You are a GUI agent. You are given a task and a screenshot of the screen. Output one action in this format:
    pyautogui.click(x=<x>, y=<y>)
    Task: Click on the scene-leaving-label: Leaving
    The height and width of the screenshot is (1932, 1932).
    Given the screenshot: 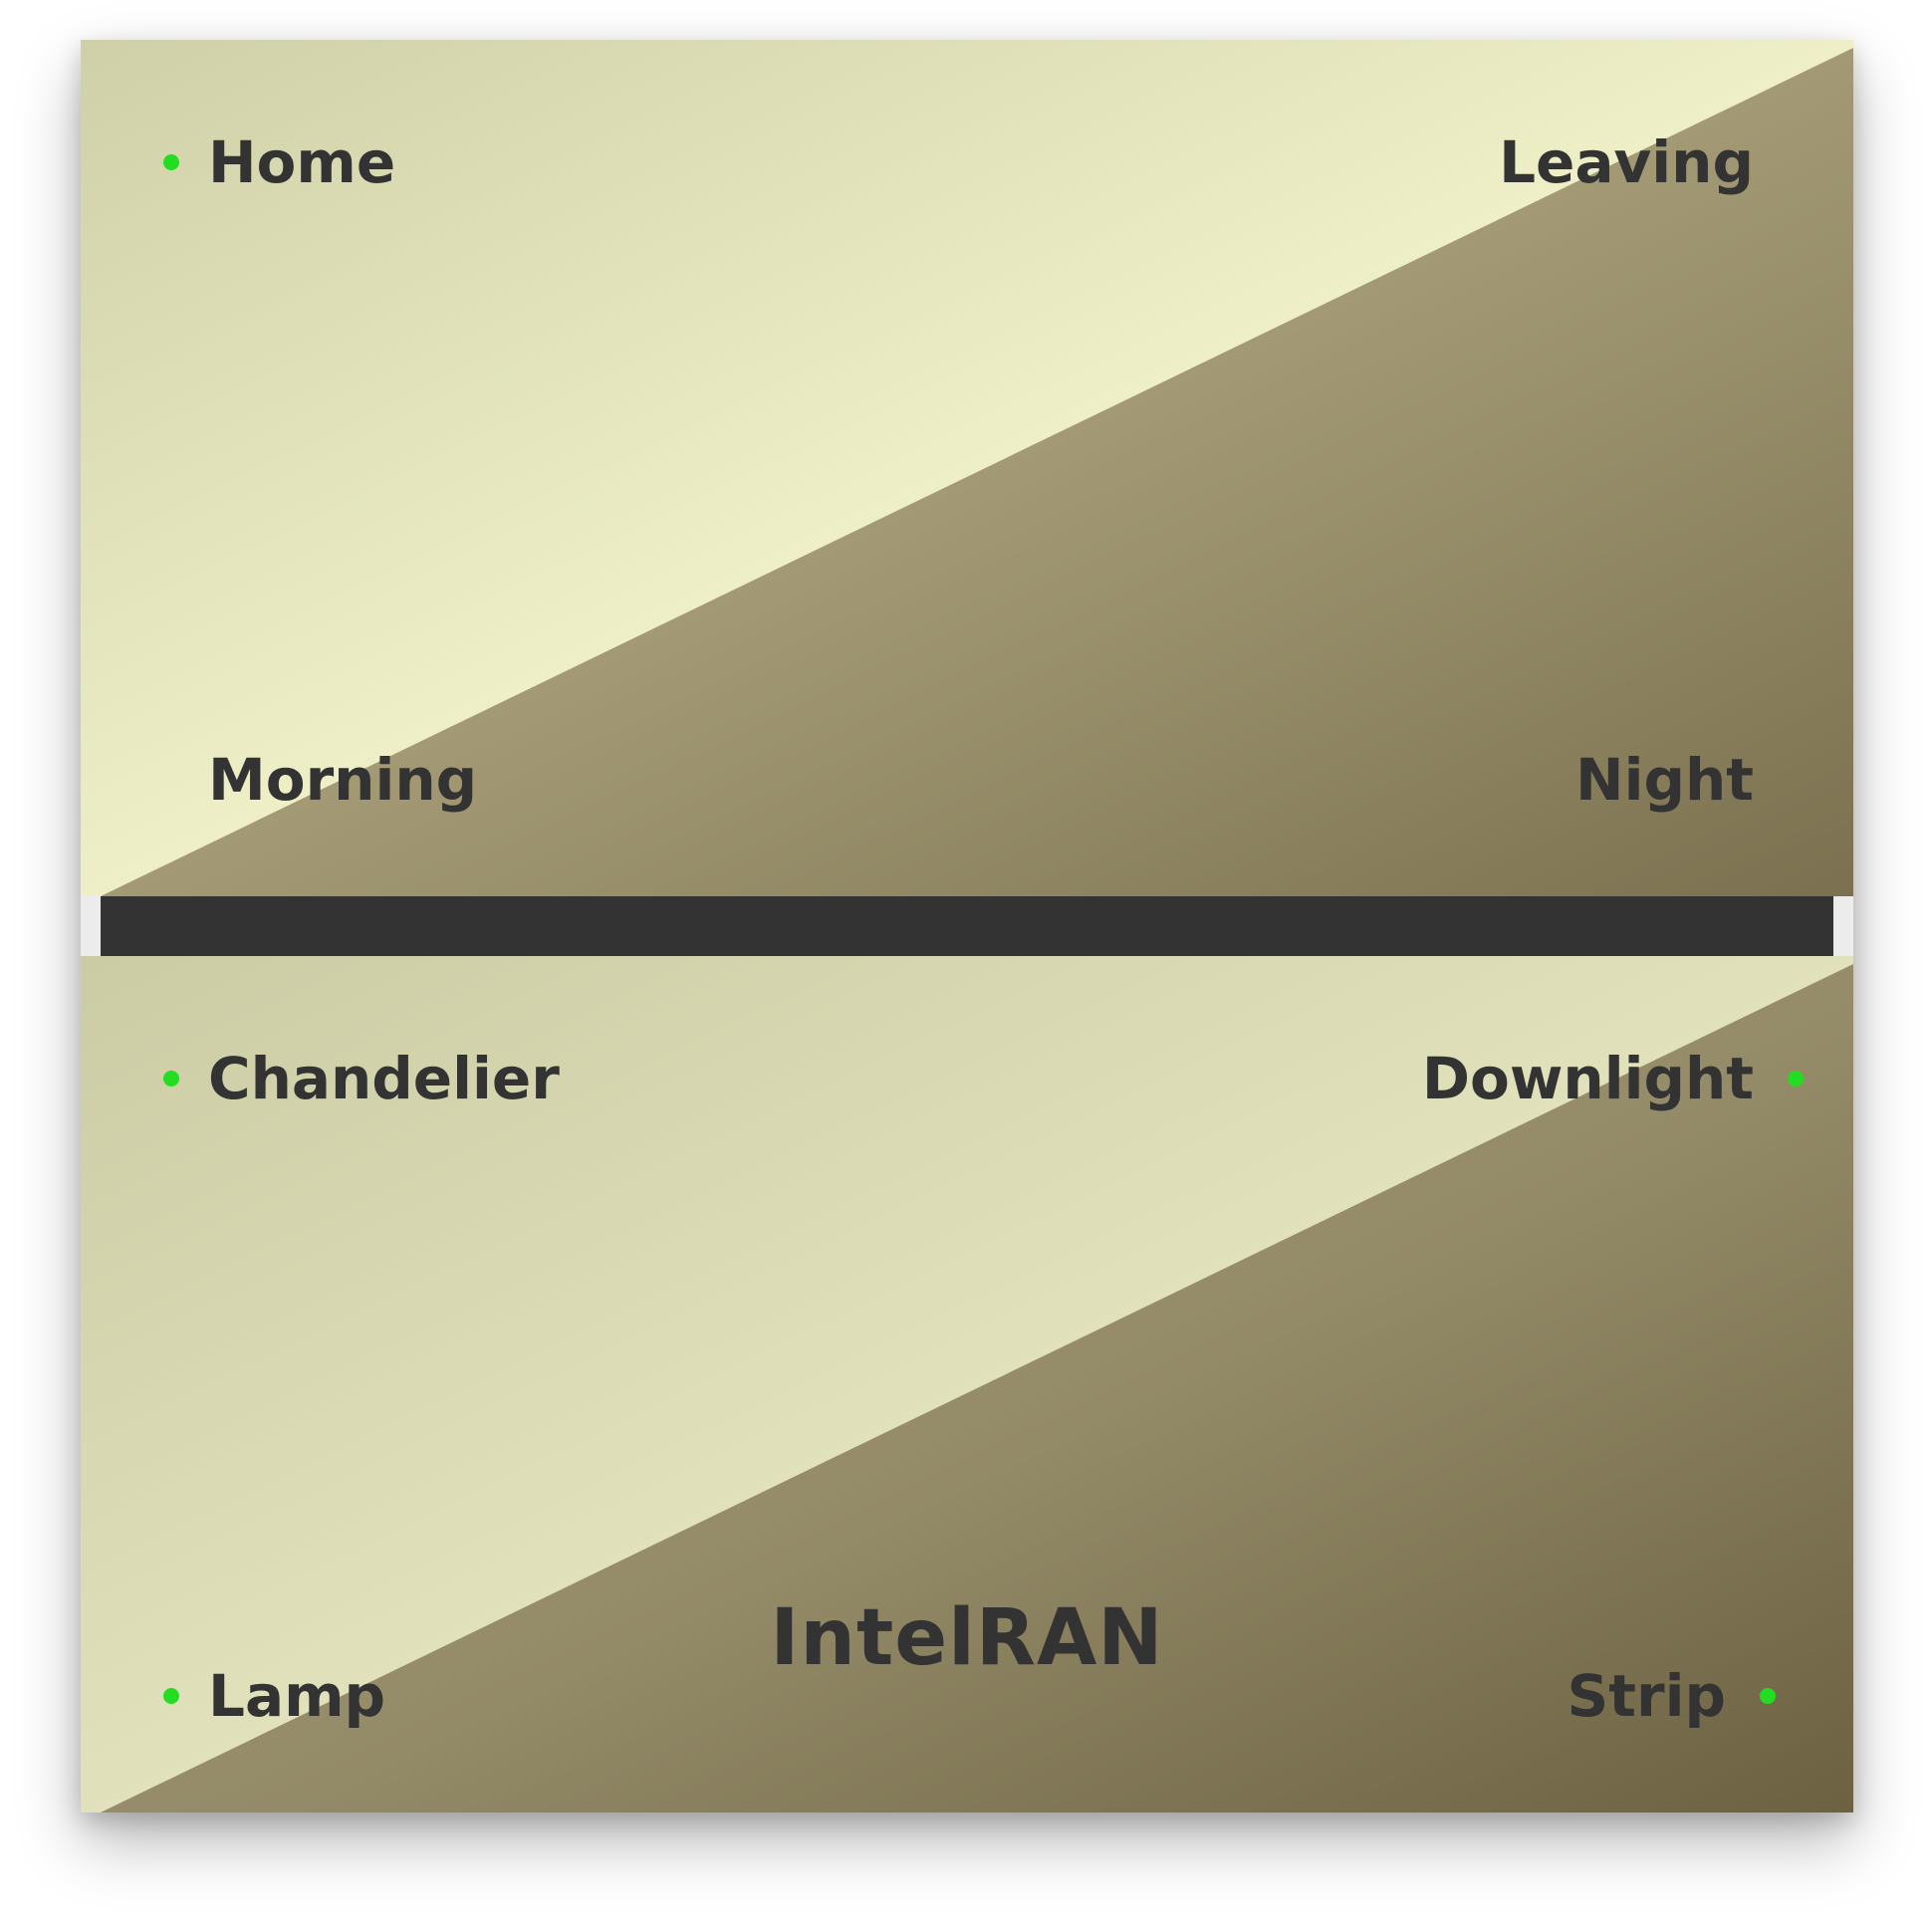 What is the action you would take?
    pyautogui.click(x=1626, y=162)
    